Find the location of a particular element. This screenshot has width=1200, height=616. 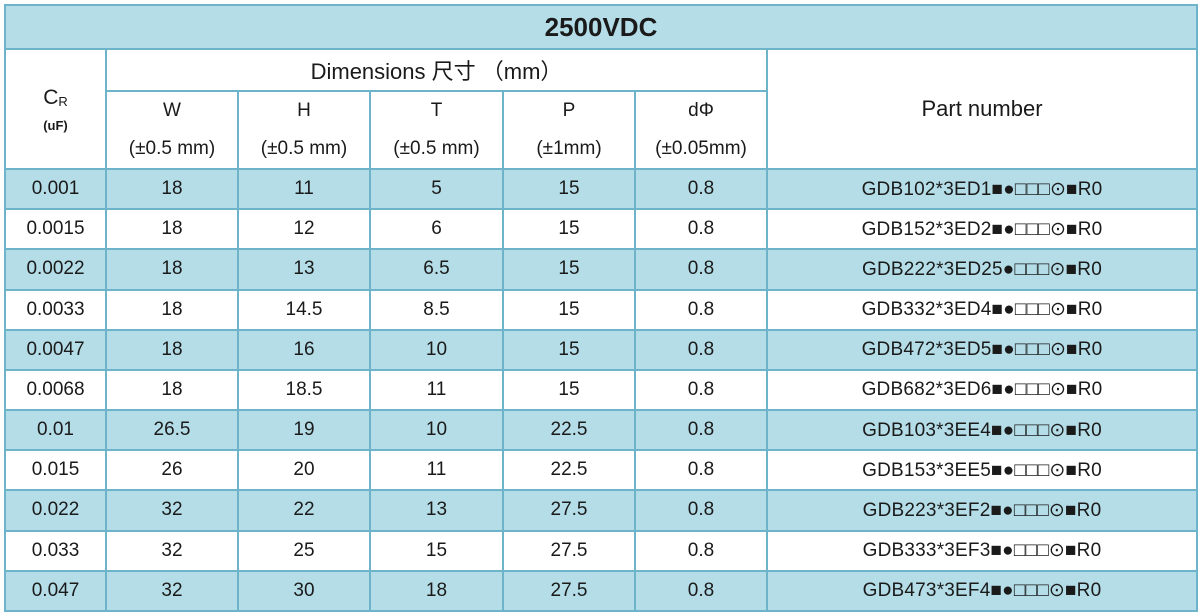

part-number-header: Part number is located at coordinates (982, 109).